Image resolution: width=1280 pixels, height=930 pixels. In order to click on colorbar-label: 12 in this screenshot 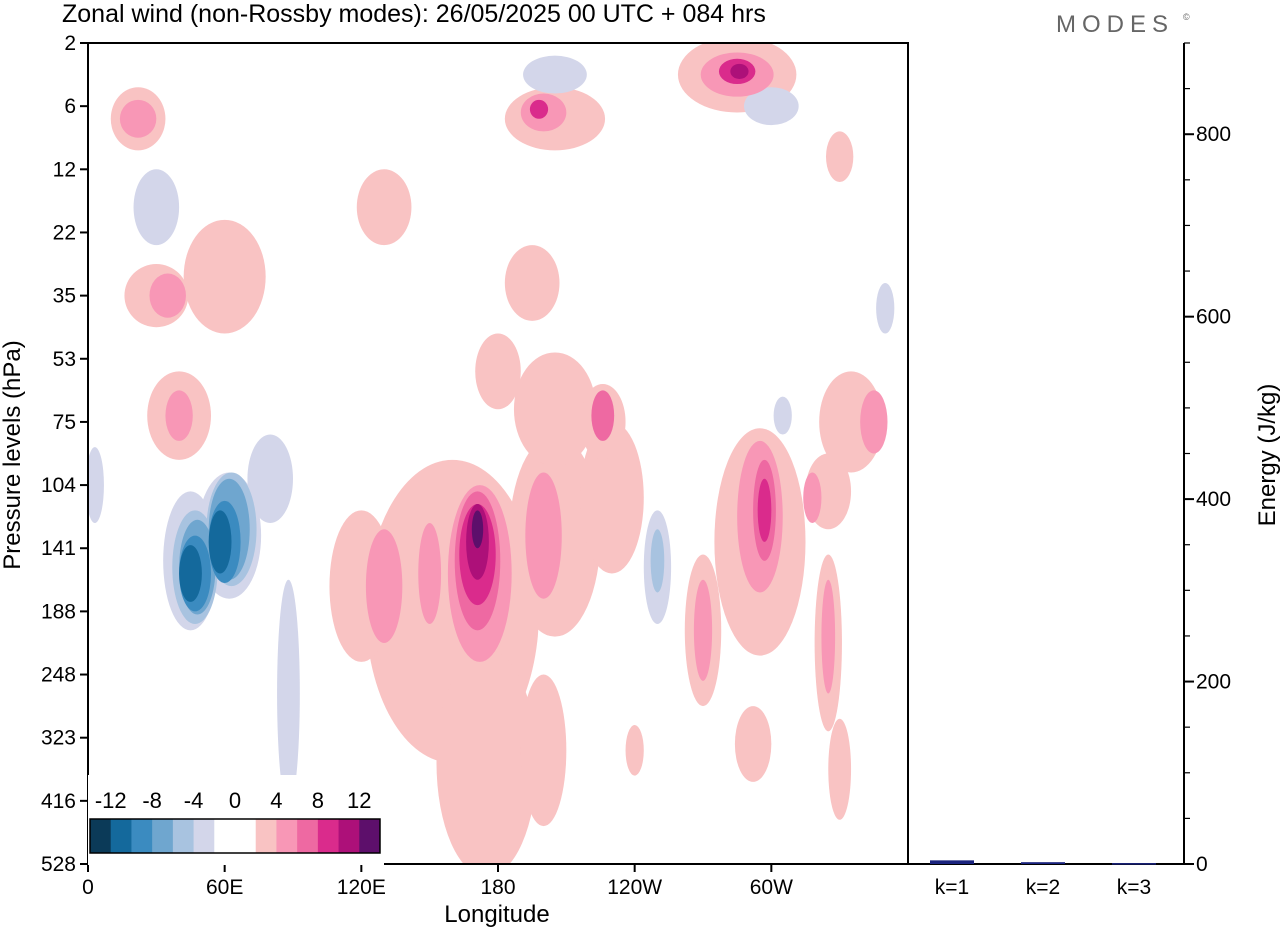, I will do `click(359, 800)`.